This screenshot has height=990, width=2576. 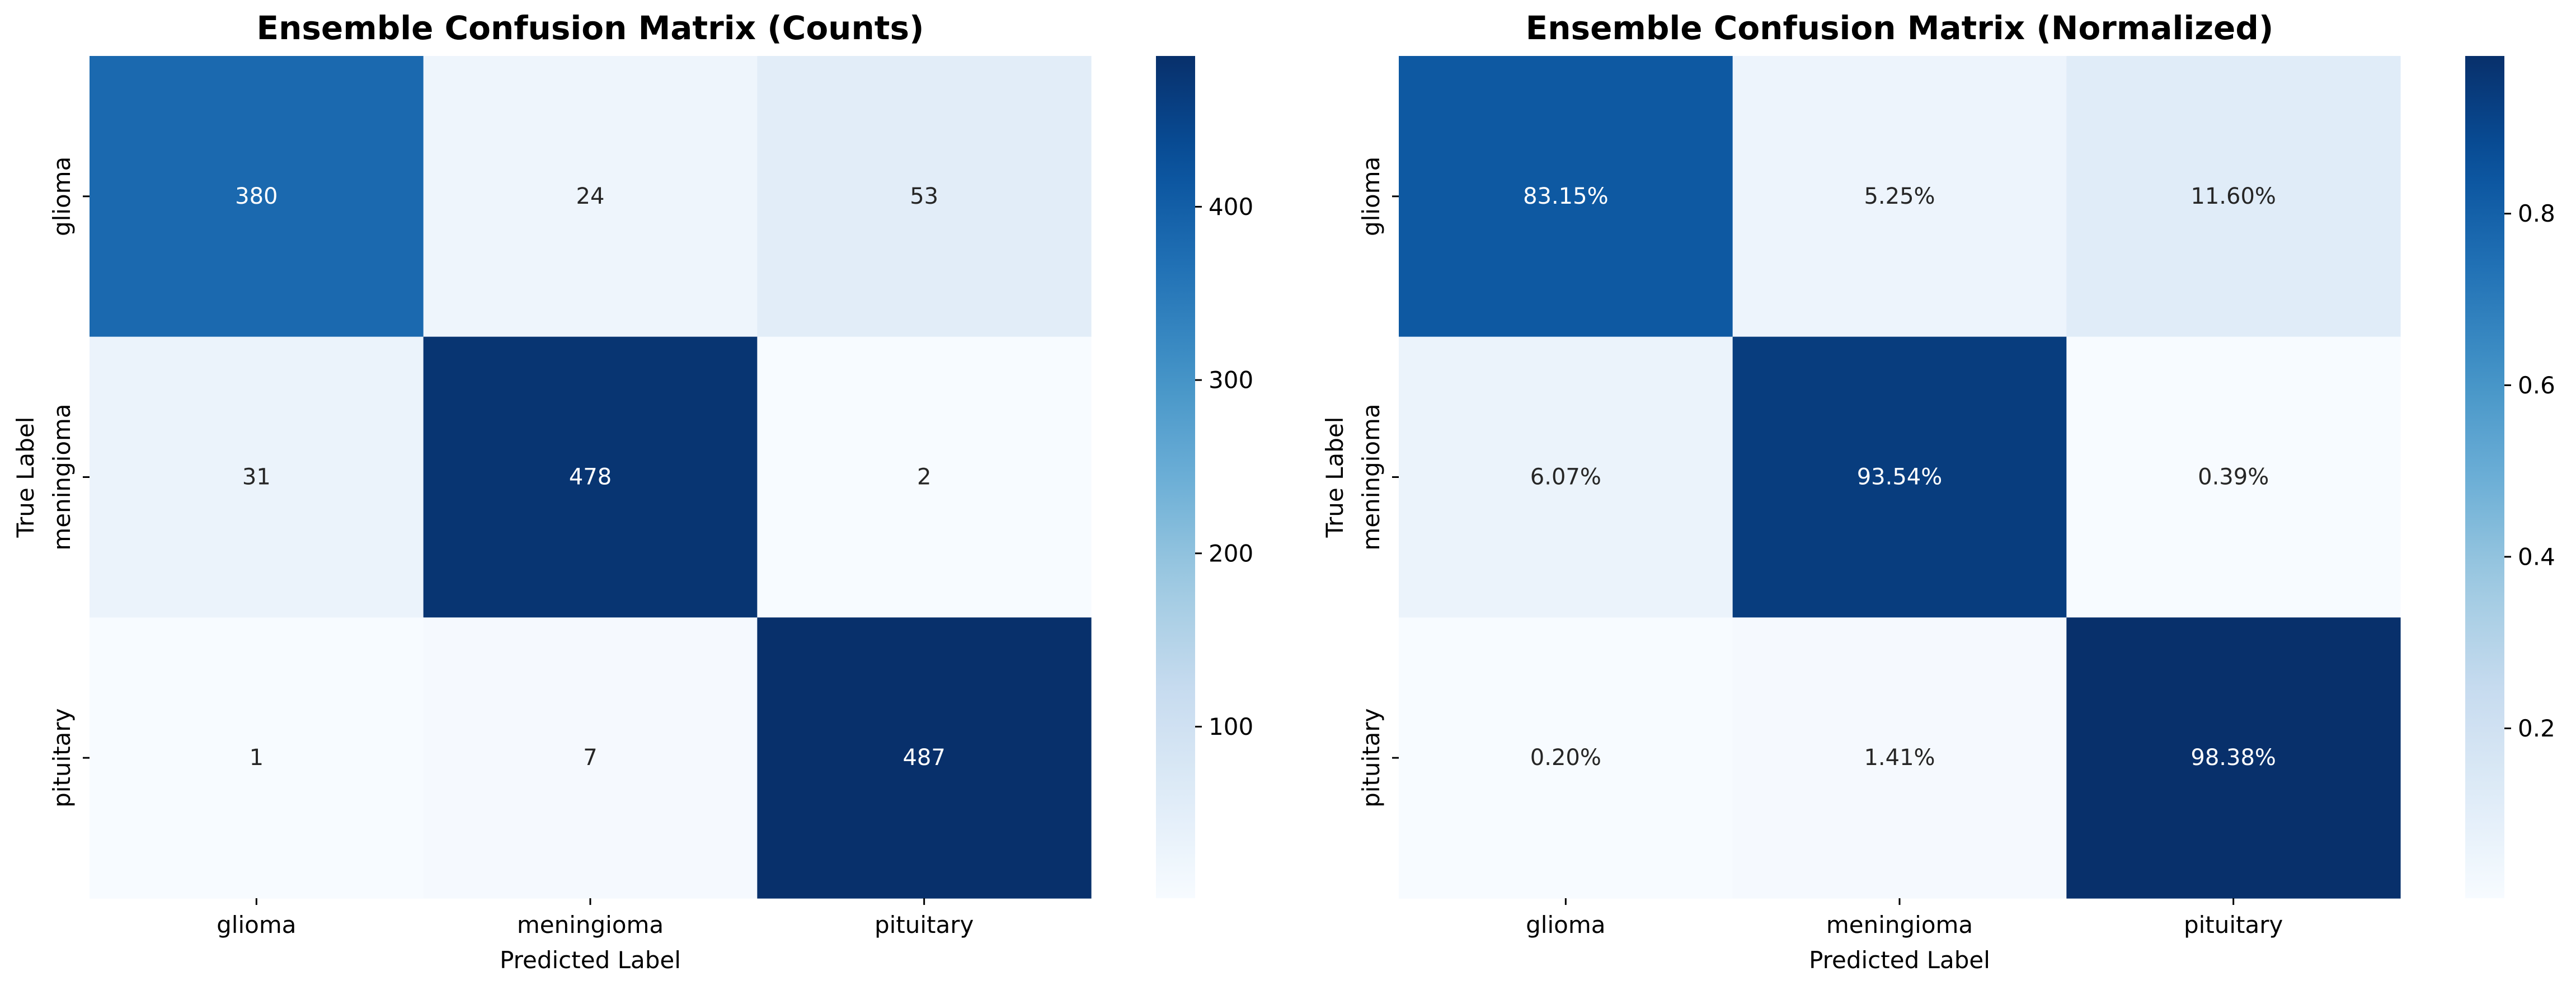 I want to click on cell-value-label: 93.54%, so click(x=1900, y=477).